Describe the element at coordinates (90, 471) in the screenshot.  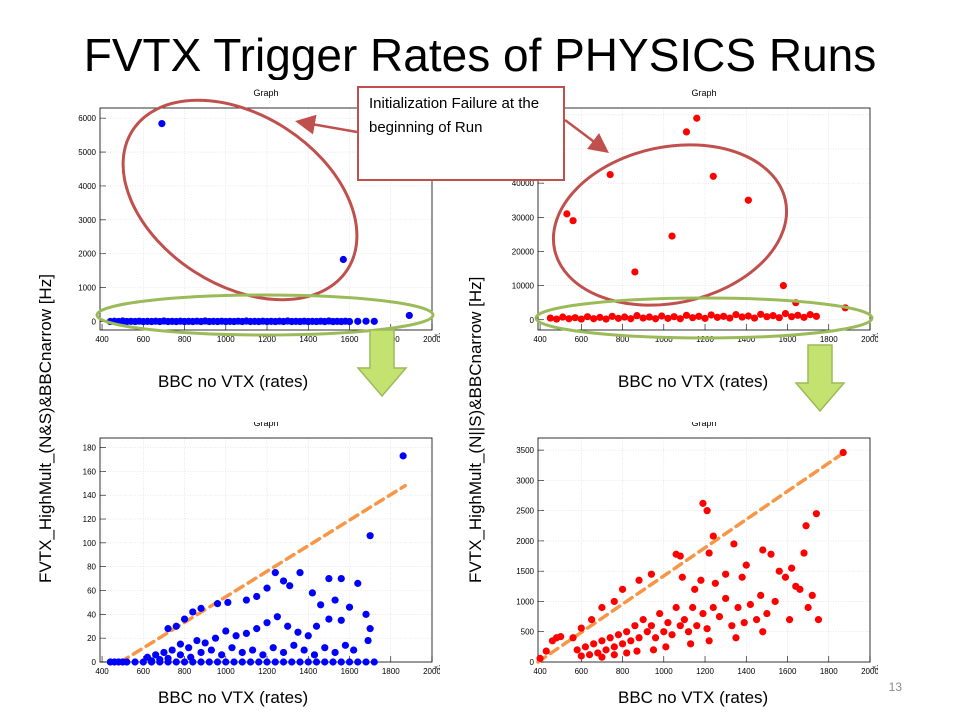
I see `y-tick-label: 160` at that location.